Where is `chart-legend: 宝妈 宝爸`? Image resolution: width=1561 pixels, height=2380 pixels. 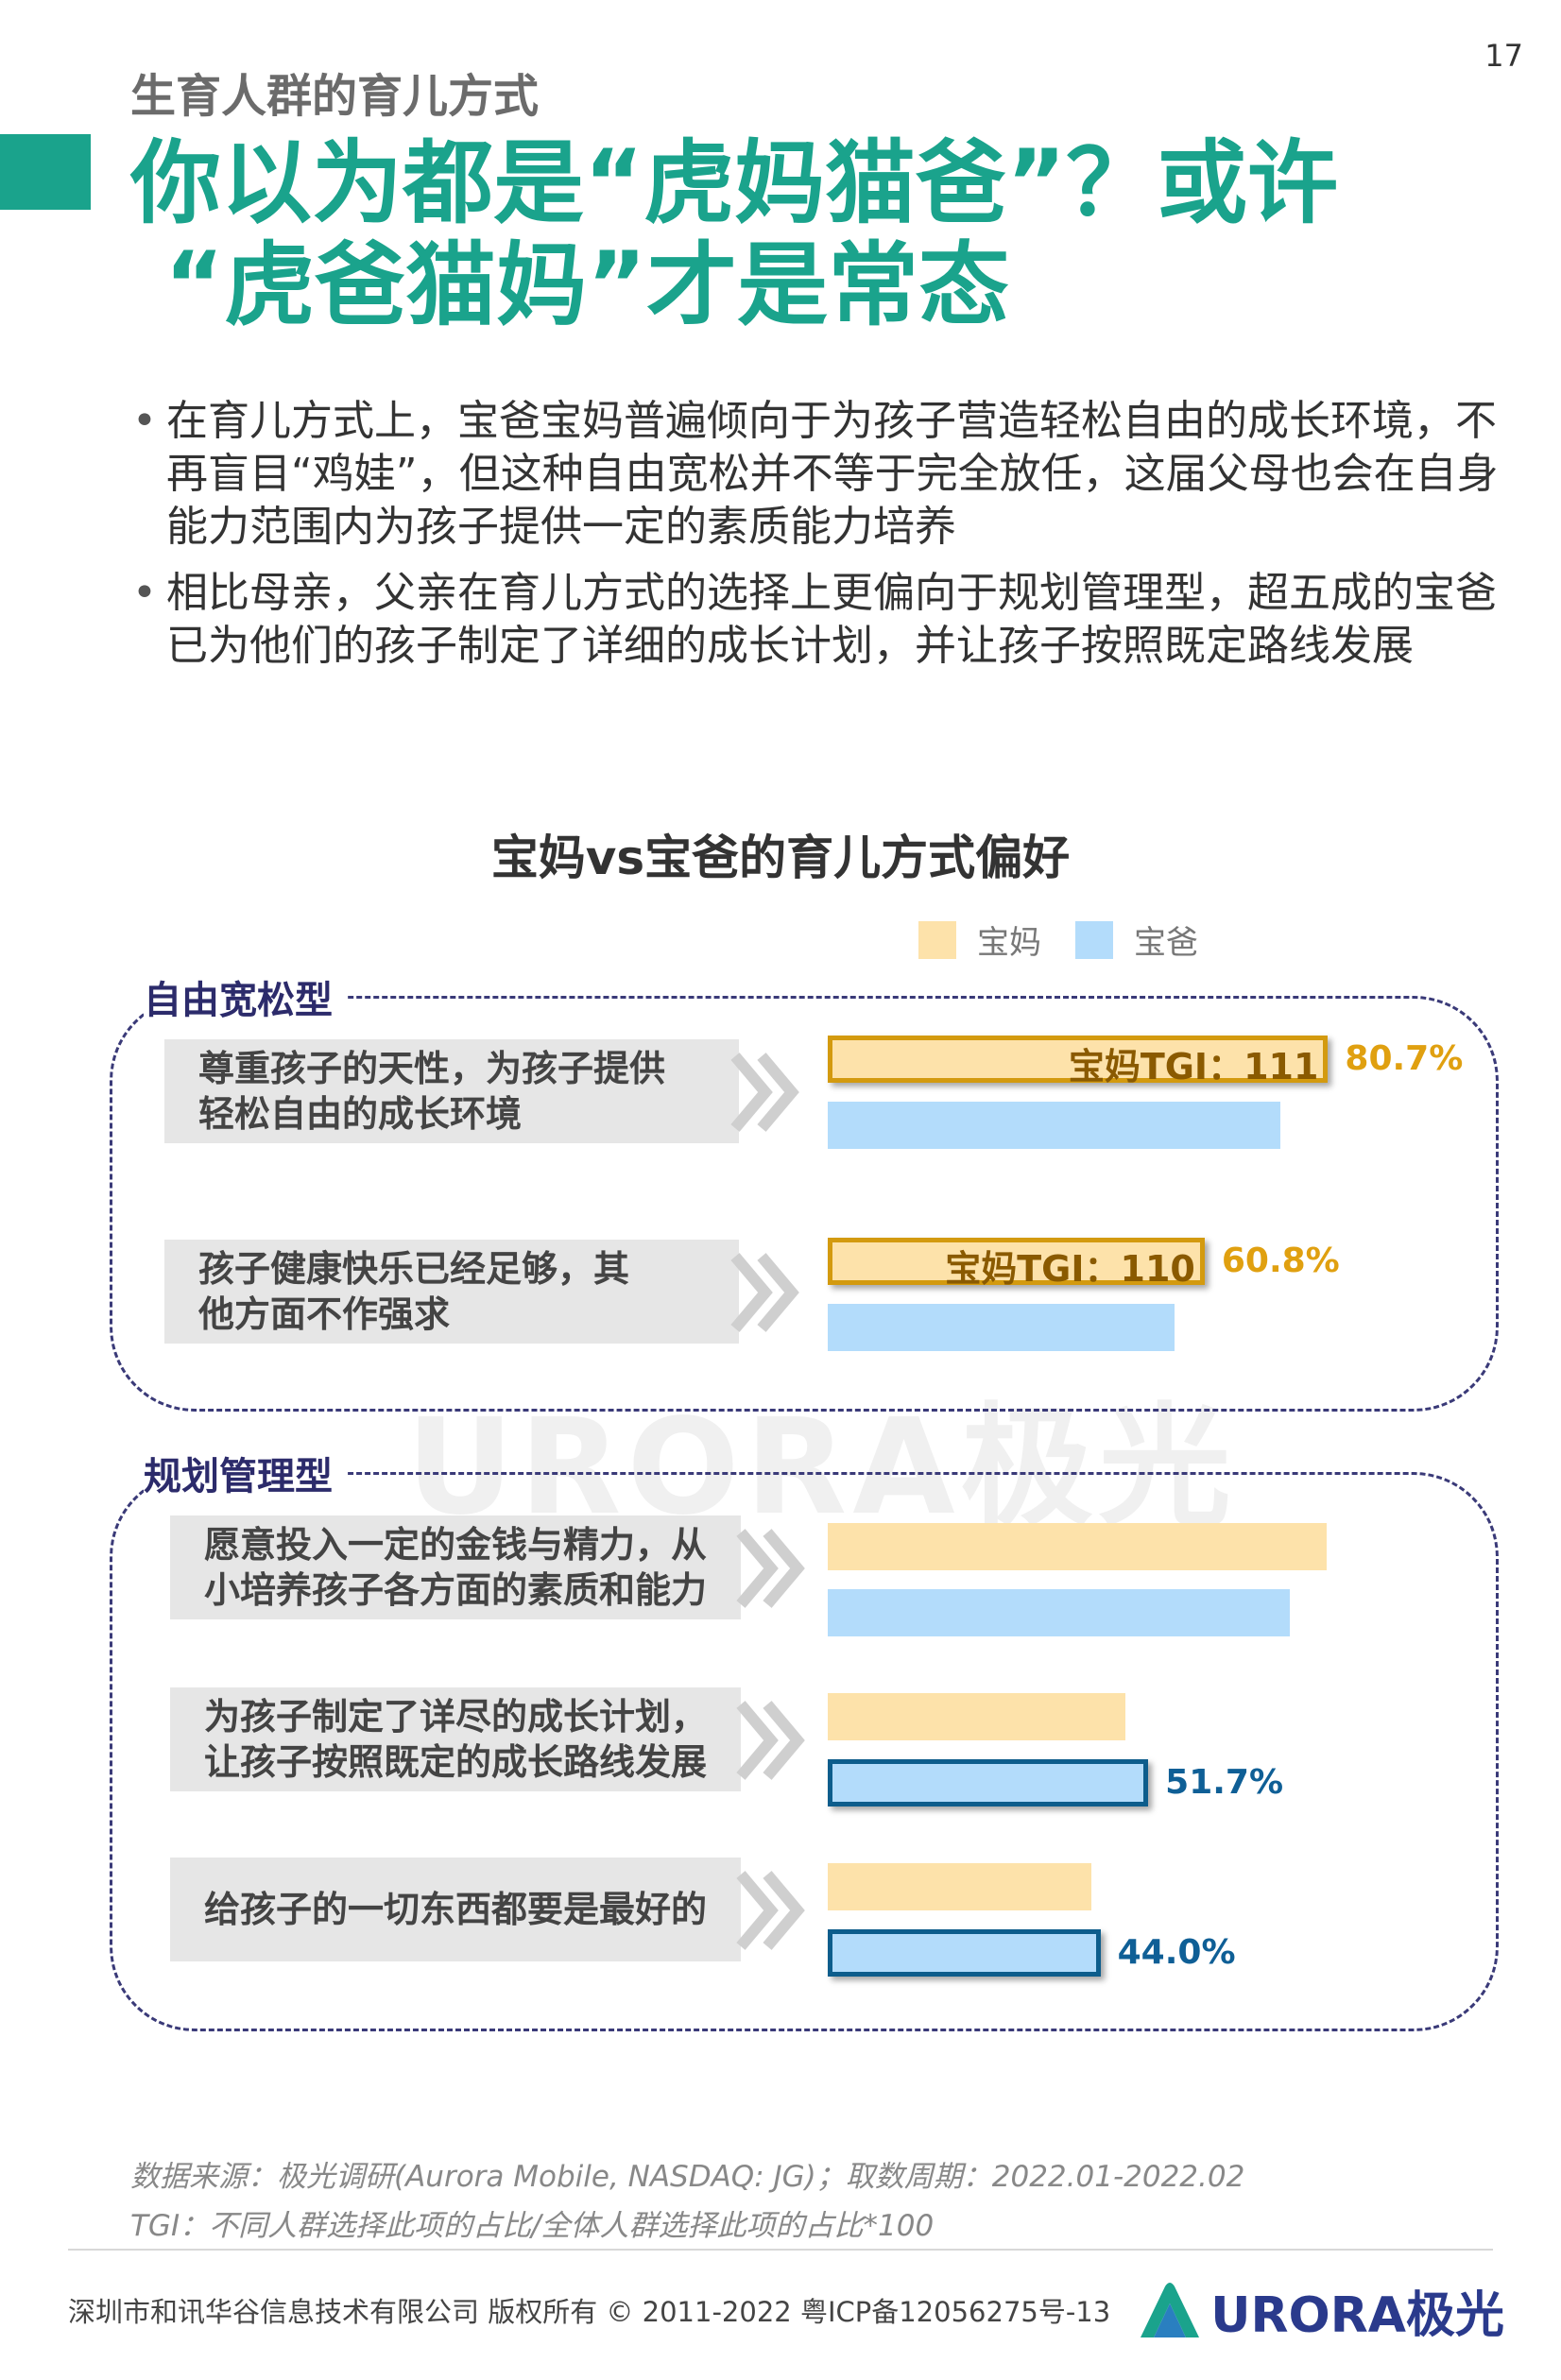
chart-legend: 宝妈 宝爸 is located at coordinates (1075, 940).